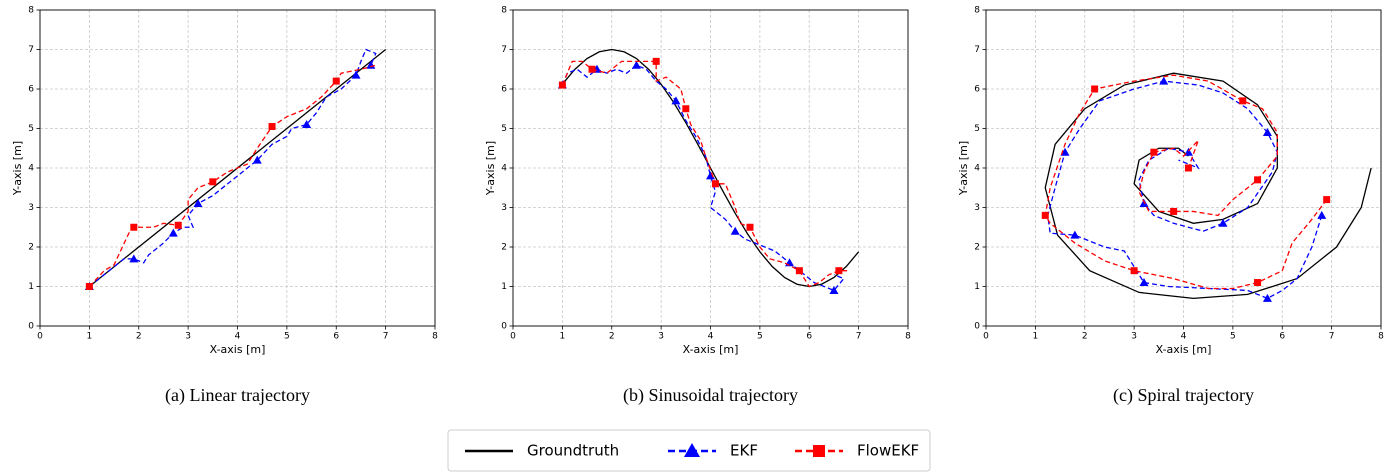  What do you see at coordinates (237, 395) in the screenshot?
I see `caption: (a) Linear trajectory` at bounding box center [237, 395].